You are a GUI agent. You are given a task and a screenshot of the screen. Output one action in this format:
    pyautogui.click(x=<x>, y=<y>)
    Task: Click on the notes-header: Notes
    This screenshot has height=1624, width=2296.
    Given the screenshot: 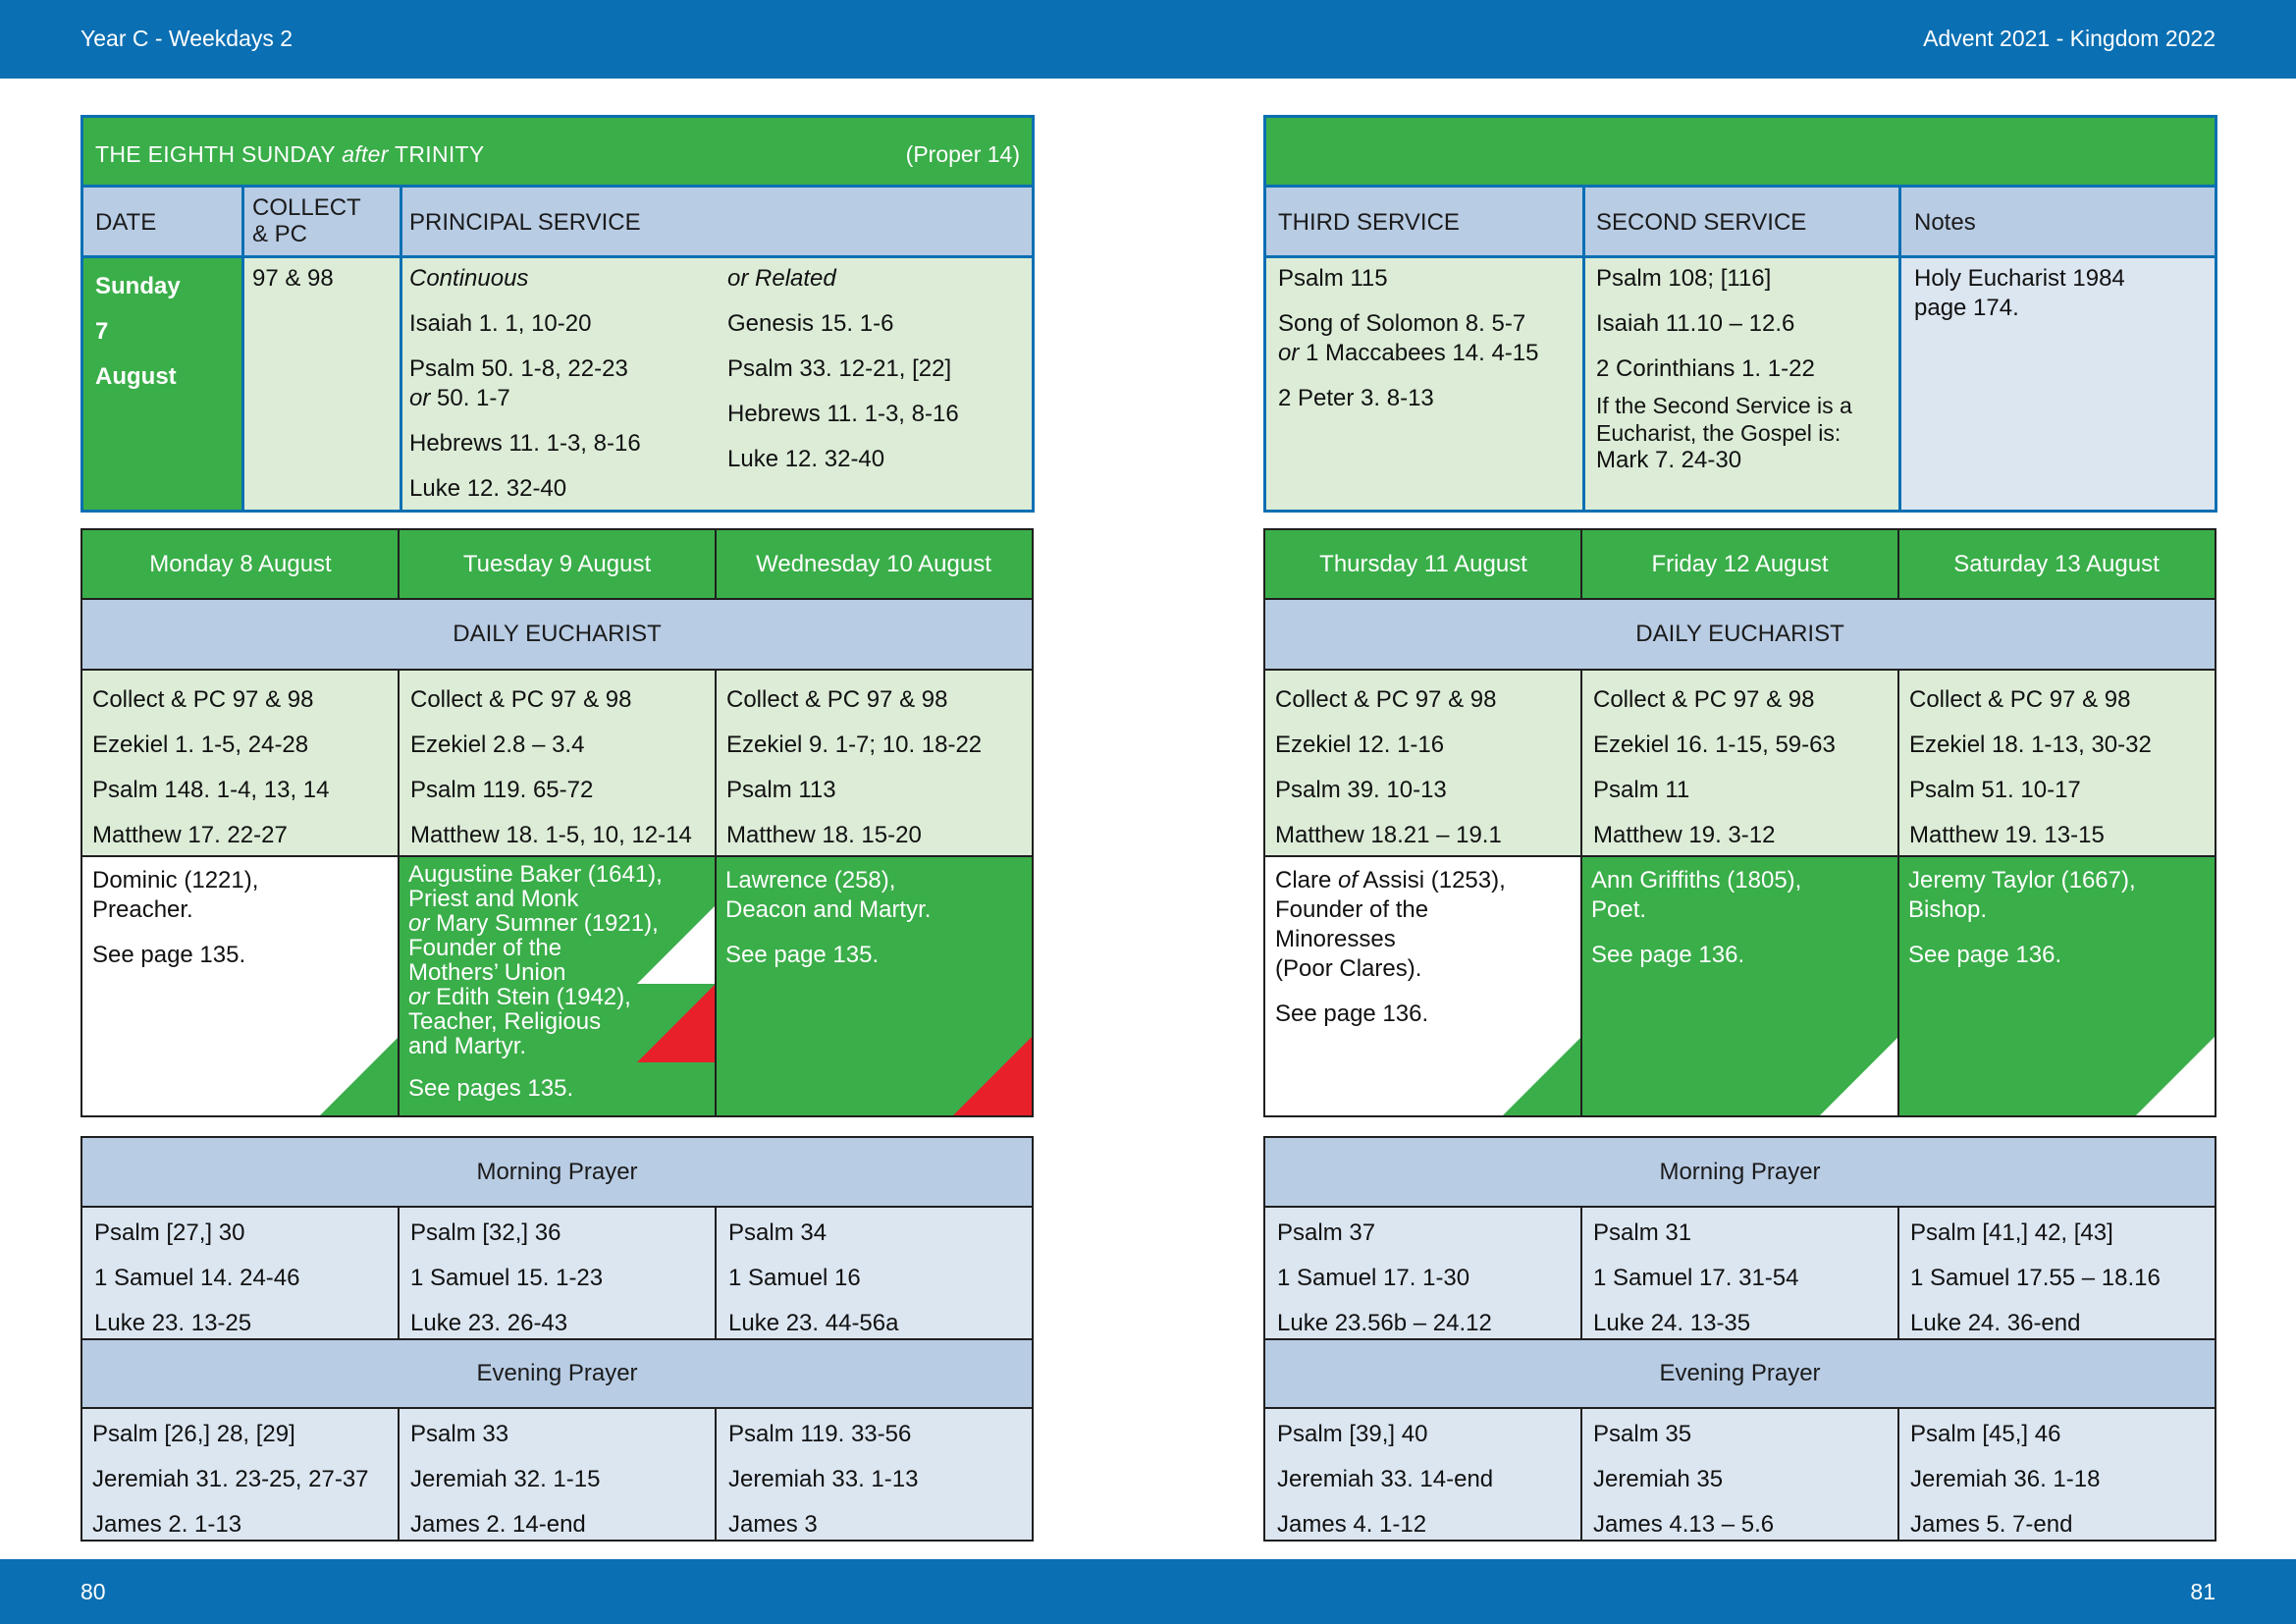 What is the action you would take?
    pyautogui.click(x=1945, y=222)
    